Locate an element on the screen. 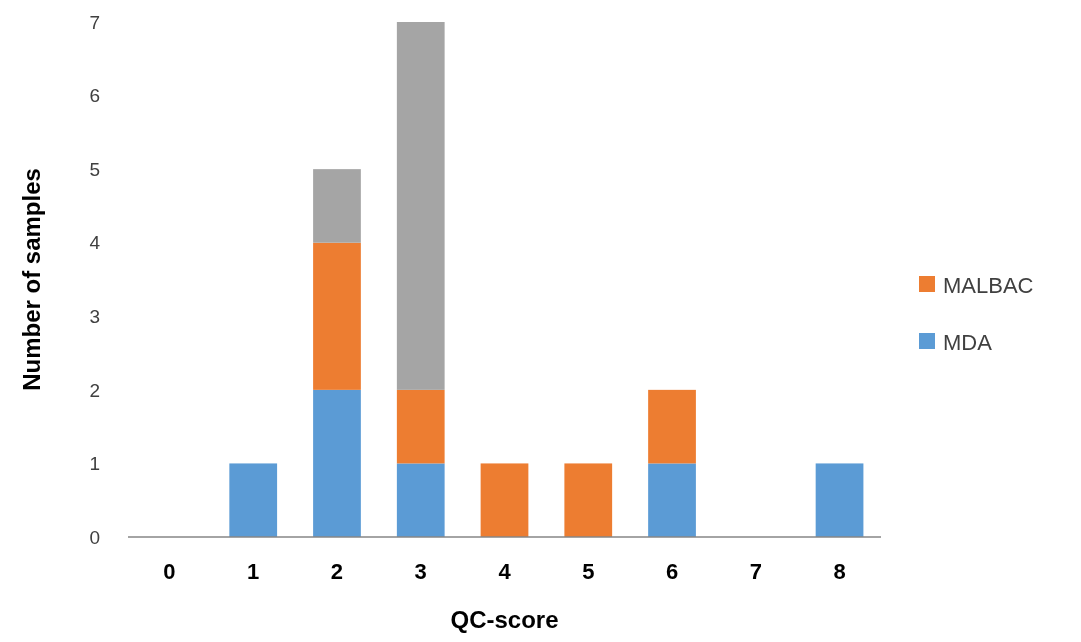 The height and width of the screenshot is (642, 1081). legend-label: MALBAC is located at coordinates (988, 285).